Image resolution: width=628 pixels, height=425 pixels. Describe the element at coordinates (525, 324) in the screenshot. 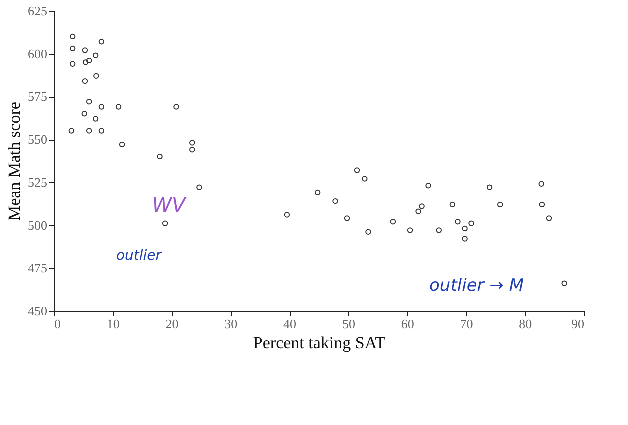

I see `x-tick-label: 80` at that location.